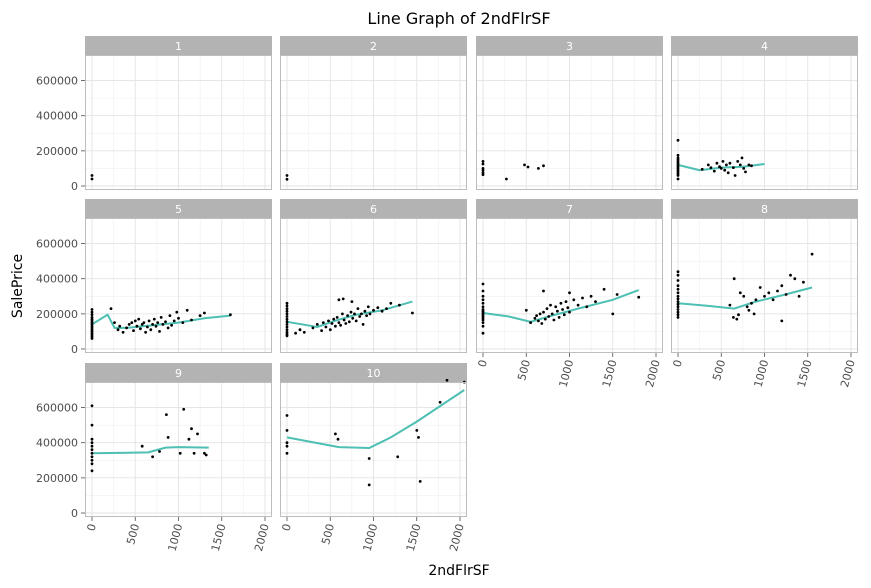 This screenshot has width=871, height=588. I want to click on x-tick-label: 0, so click(483, 363).